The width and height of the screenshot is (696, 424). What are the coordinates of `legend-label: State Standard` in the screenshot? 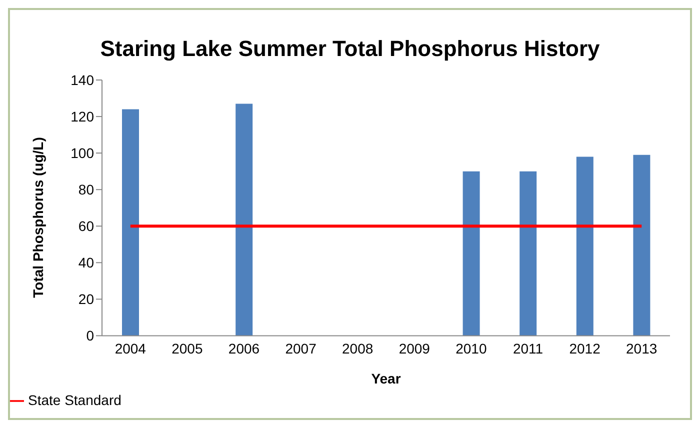 It's located at (75, 400).